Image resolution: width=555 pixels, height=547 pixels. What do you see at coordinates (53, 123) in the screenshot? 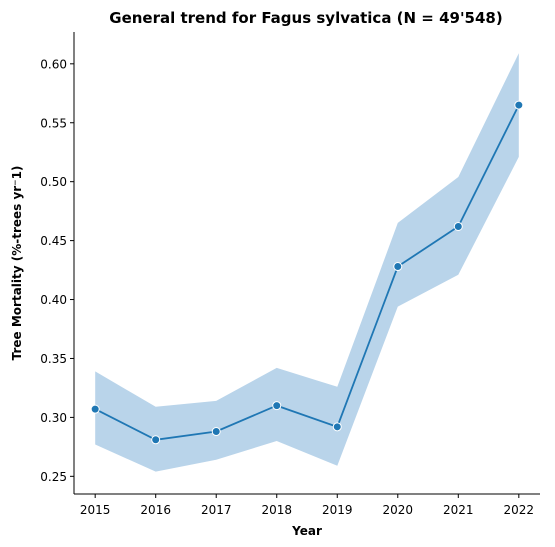
I see `y-tick-label: 0.55` at bounding box center [53, 123].